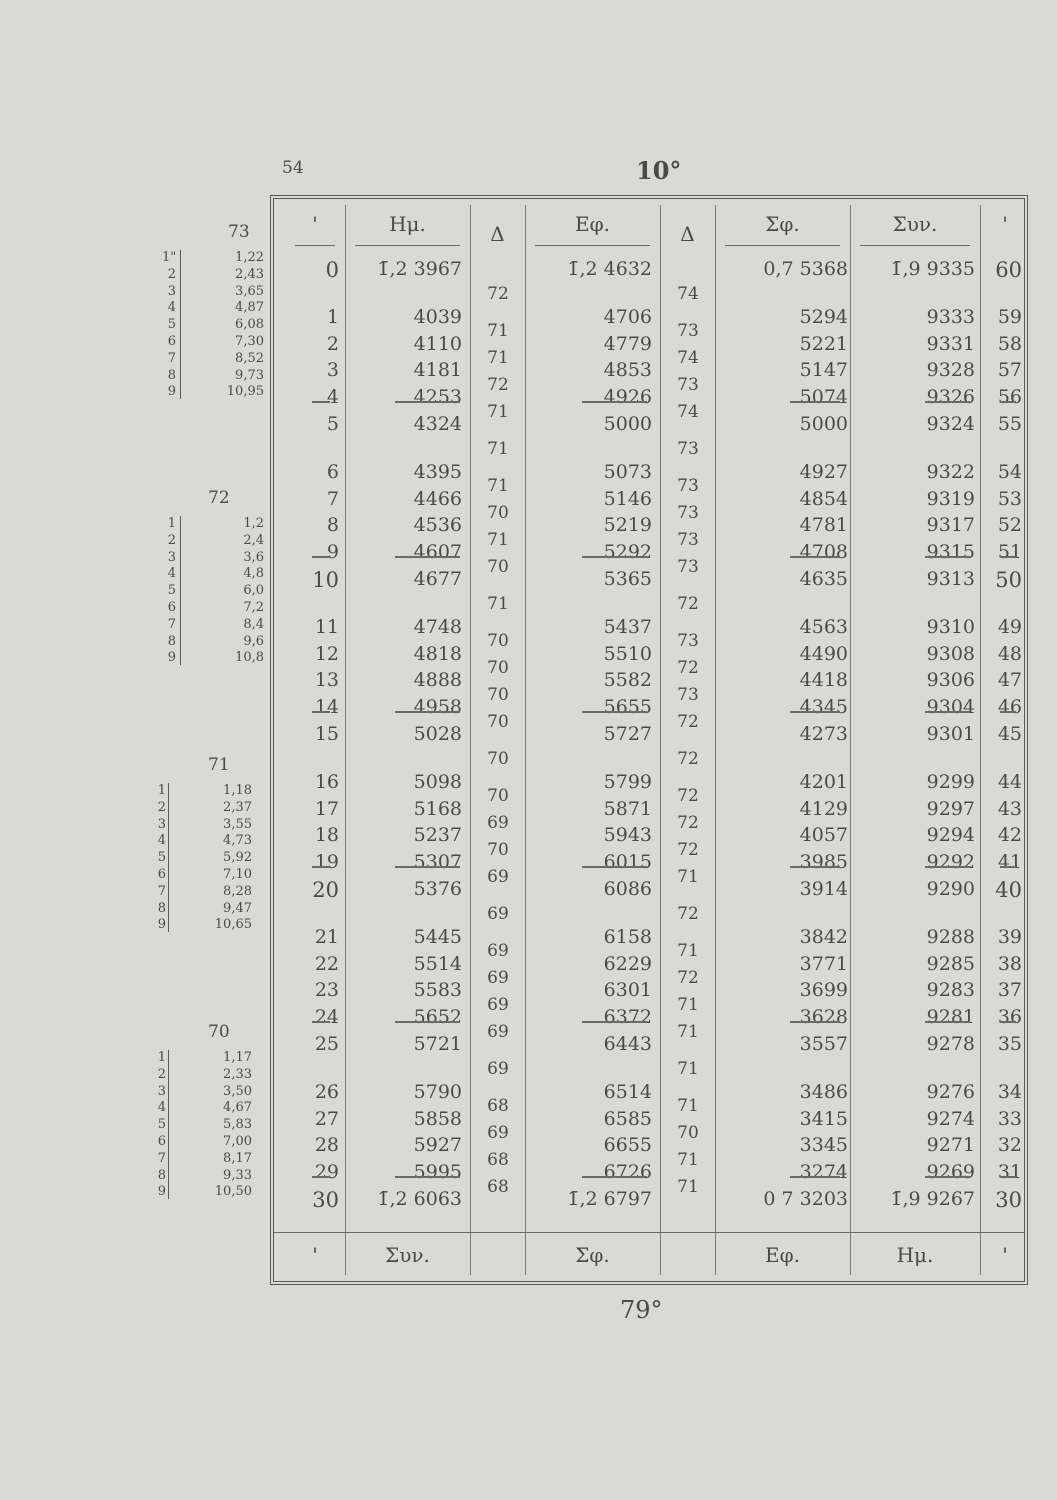 The image size is (1057, 1500). I want to click on pp-value: 9,6, so click(253, 641).